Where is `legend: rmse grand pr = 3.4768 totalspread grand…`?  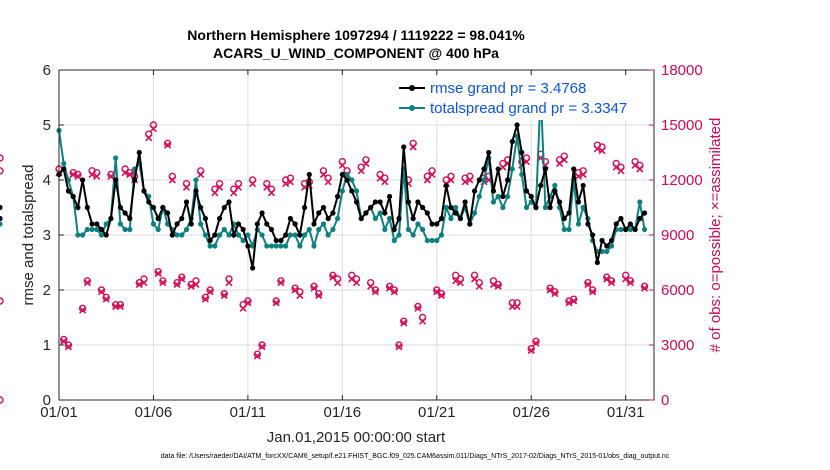
legend: rmse grand pr = 3.4768 totalspread grand… is located at coordinates (520, 98).